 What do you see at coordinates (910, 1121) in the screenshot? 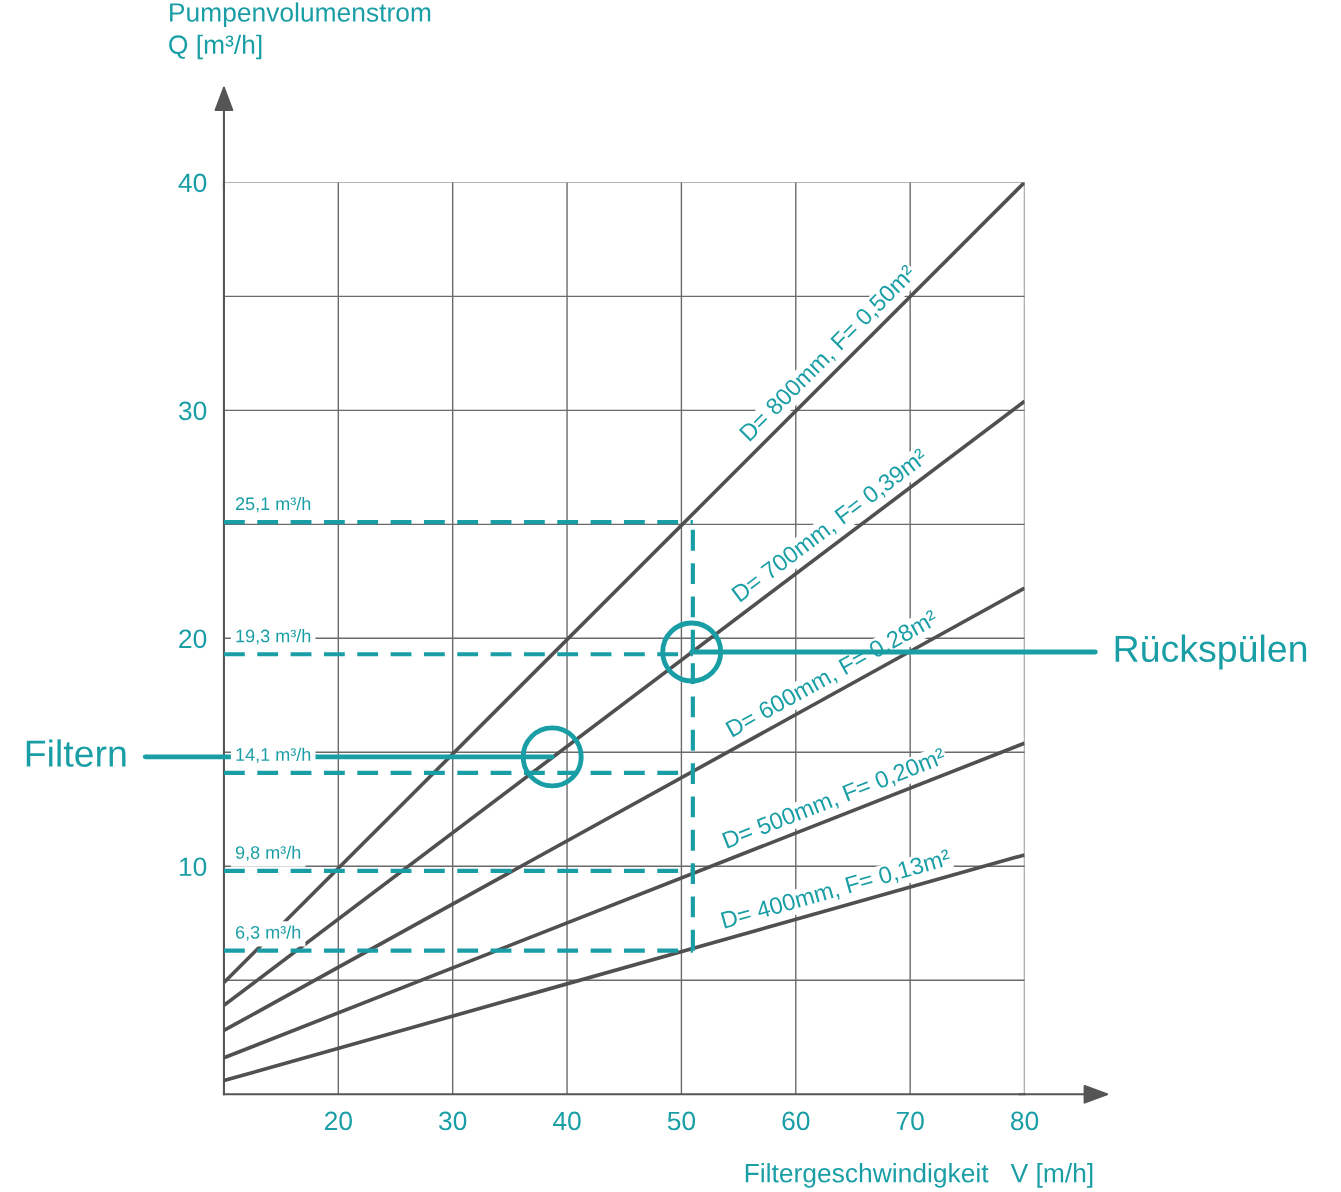
I see `x-tick-label: 70` at bounding box center [910, 1121].